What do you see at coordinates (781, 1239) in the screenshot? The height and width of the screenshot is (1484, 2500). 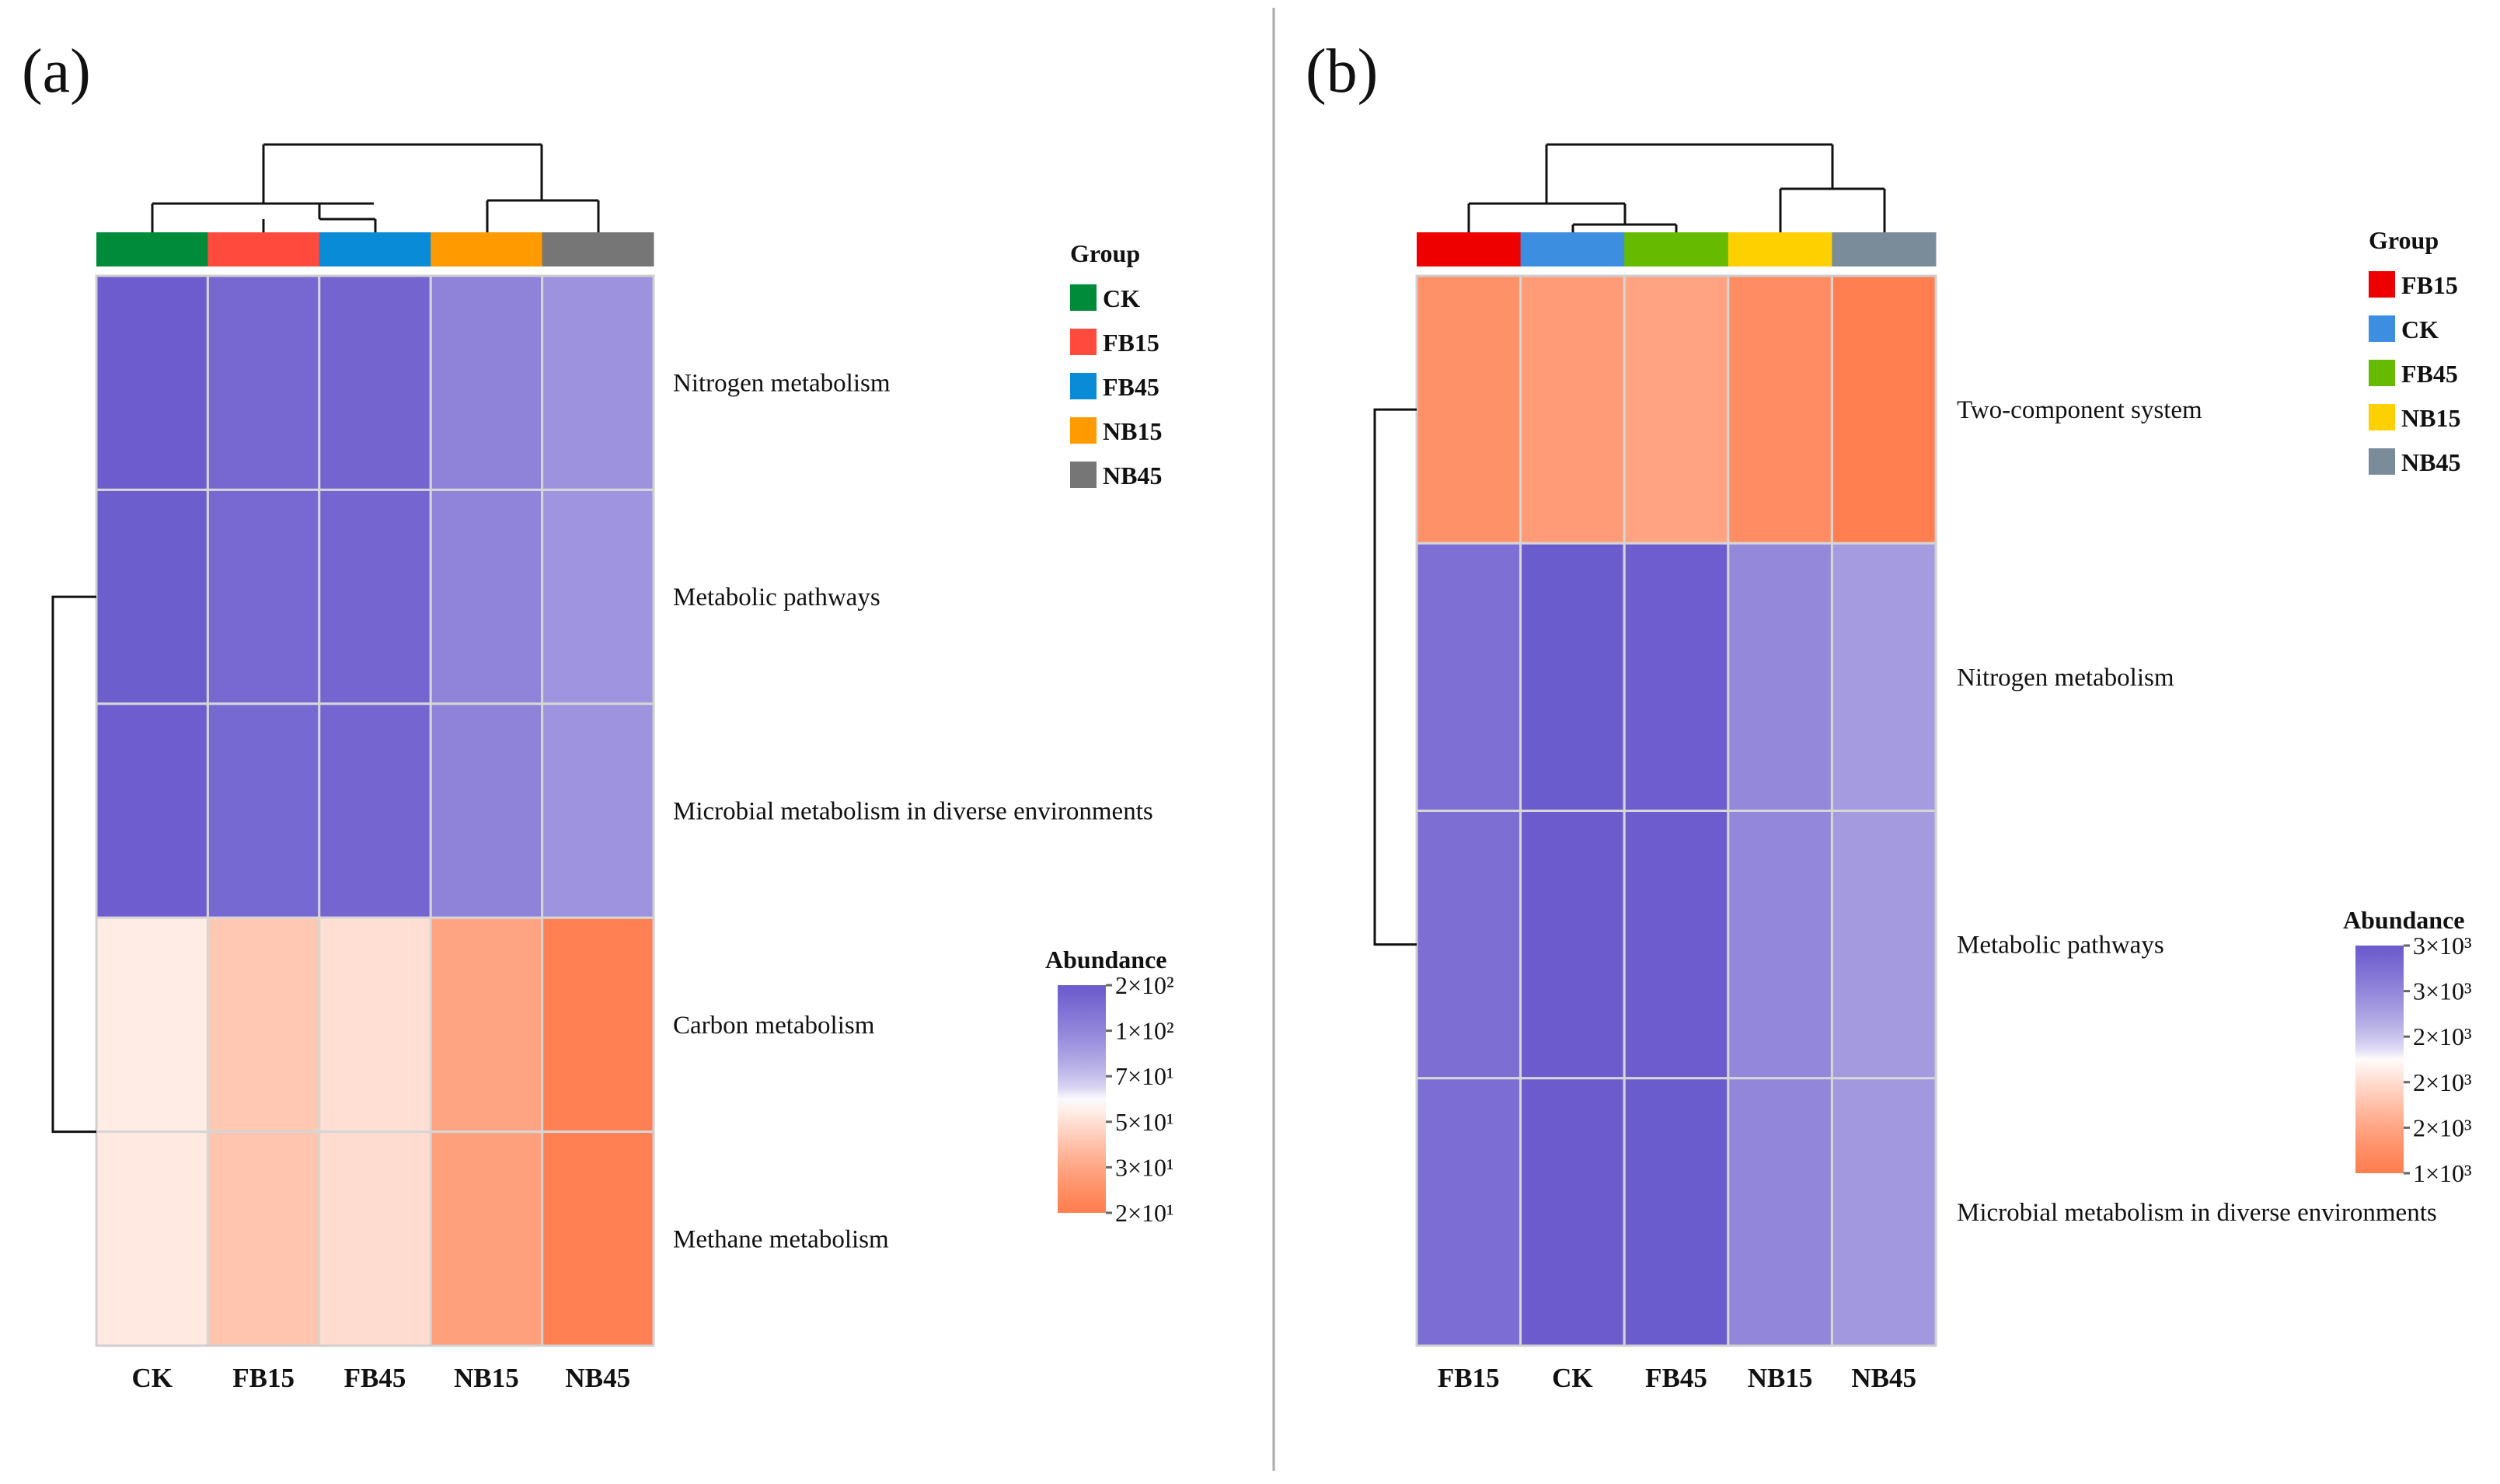 I see `row-label: Methane metabolism` at bounding box center [781, 1239].